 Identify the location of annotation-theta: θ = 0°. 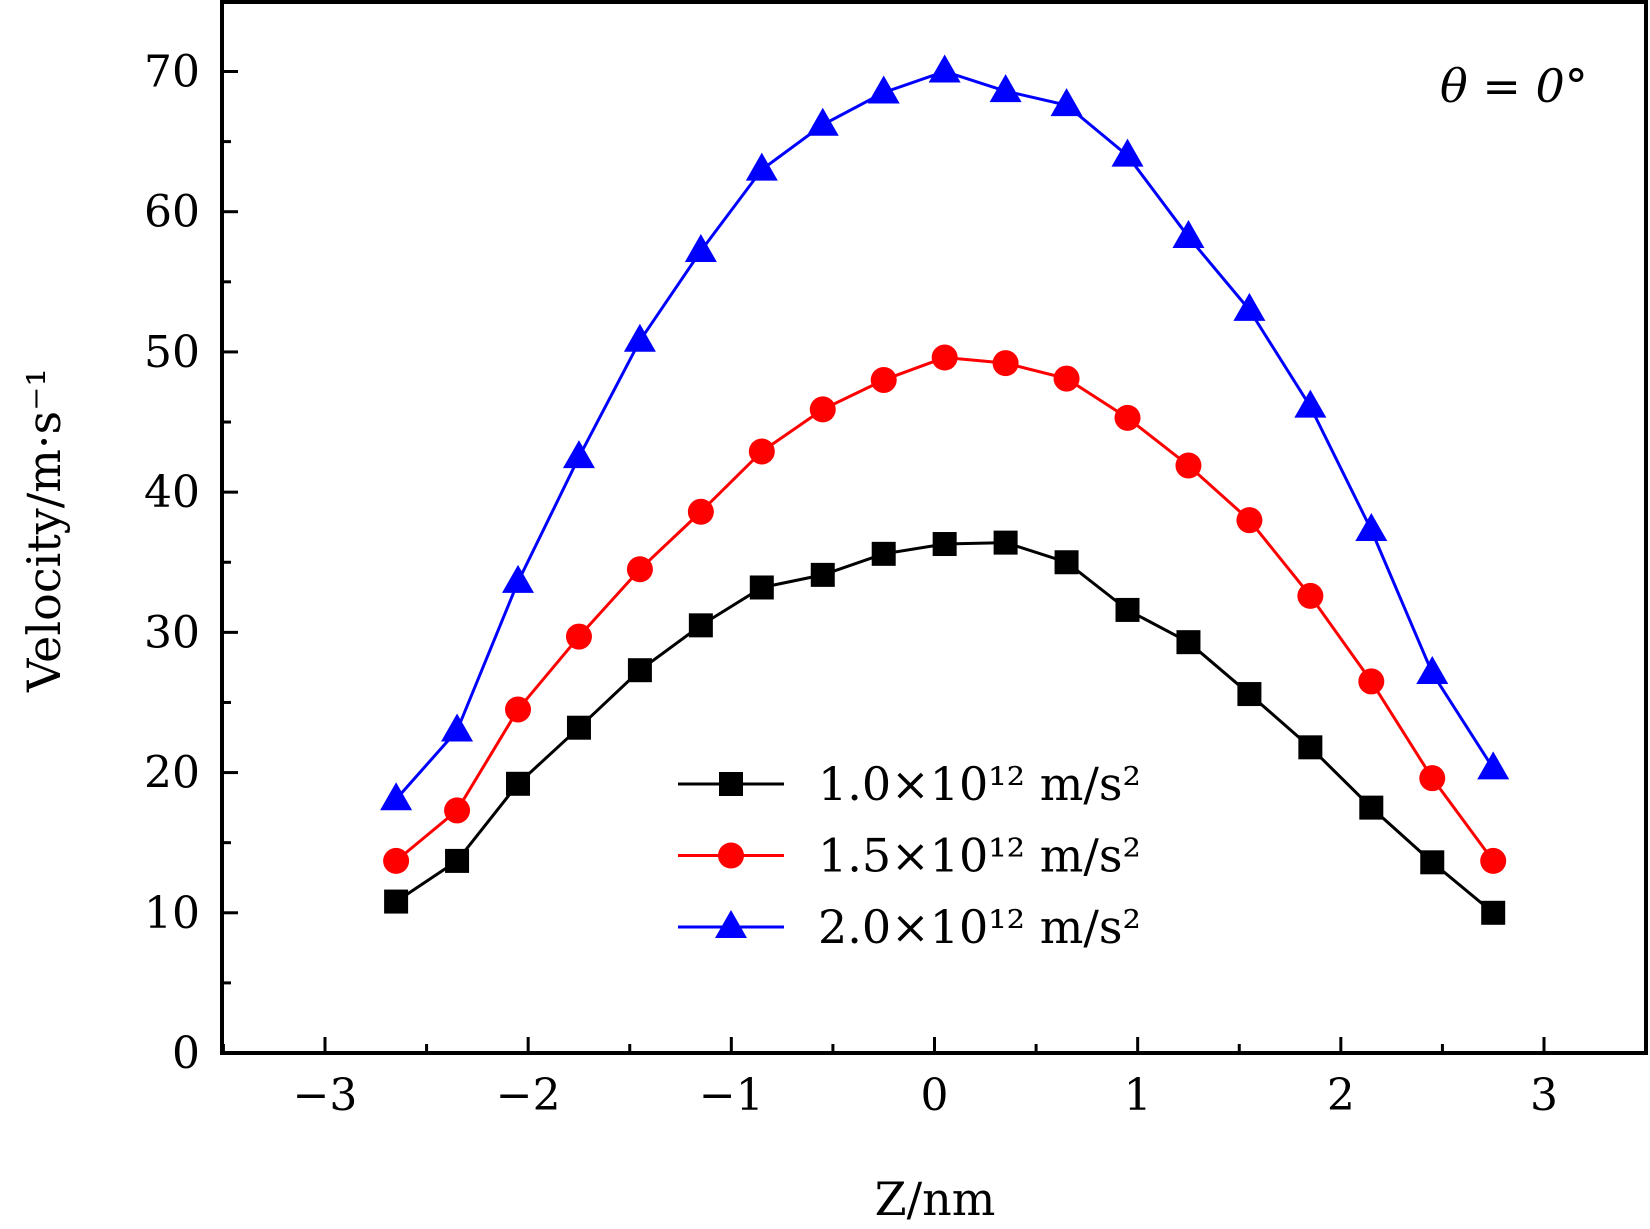
(1514, 86).